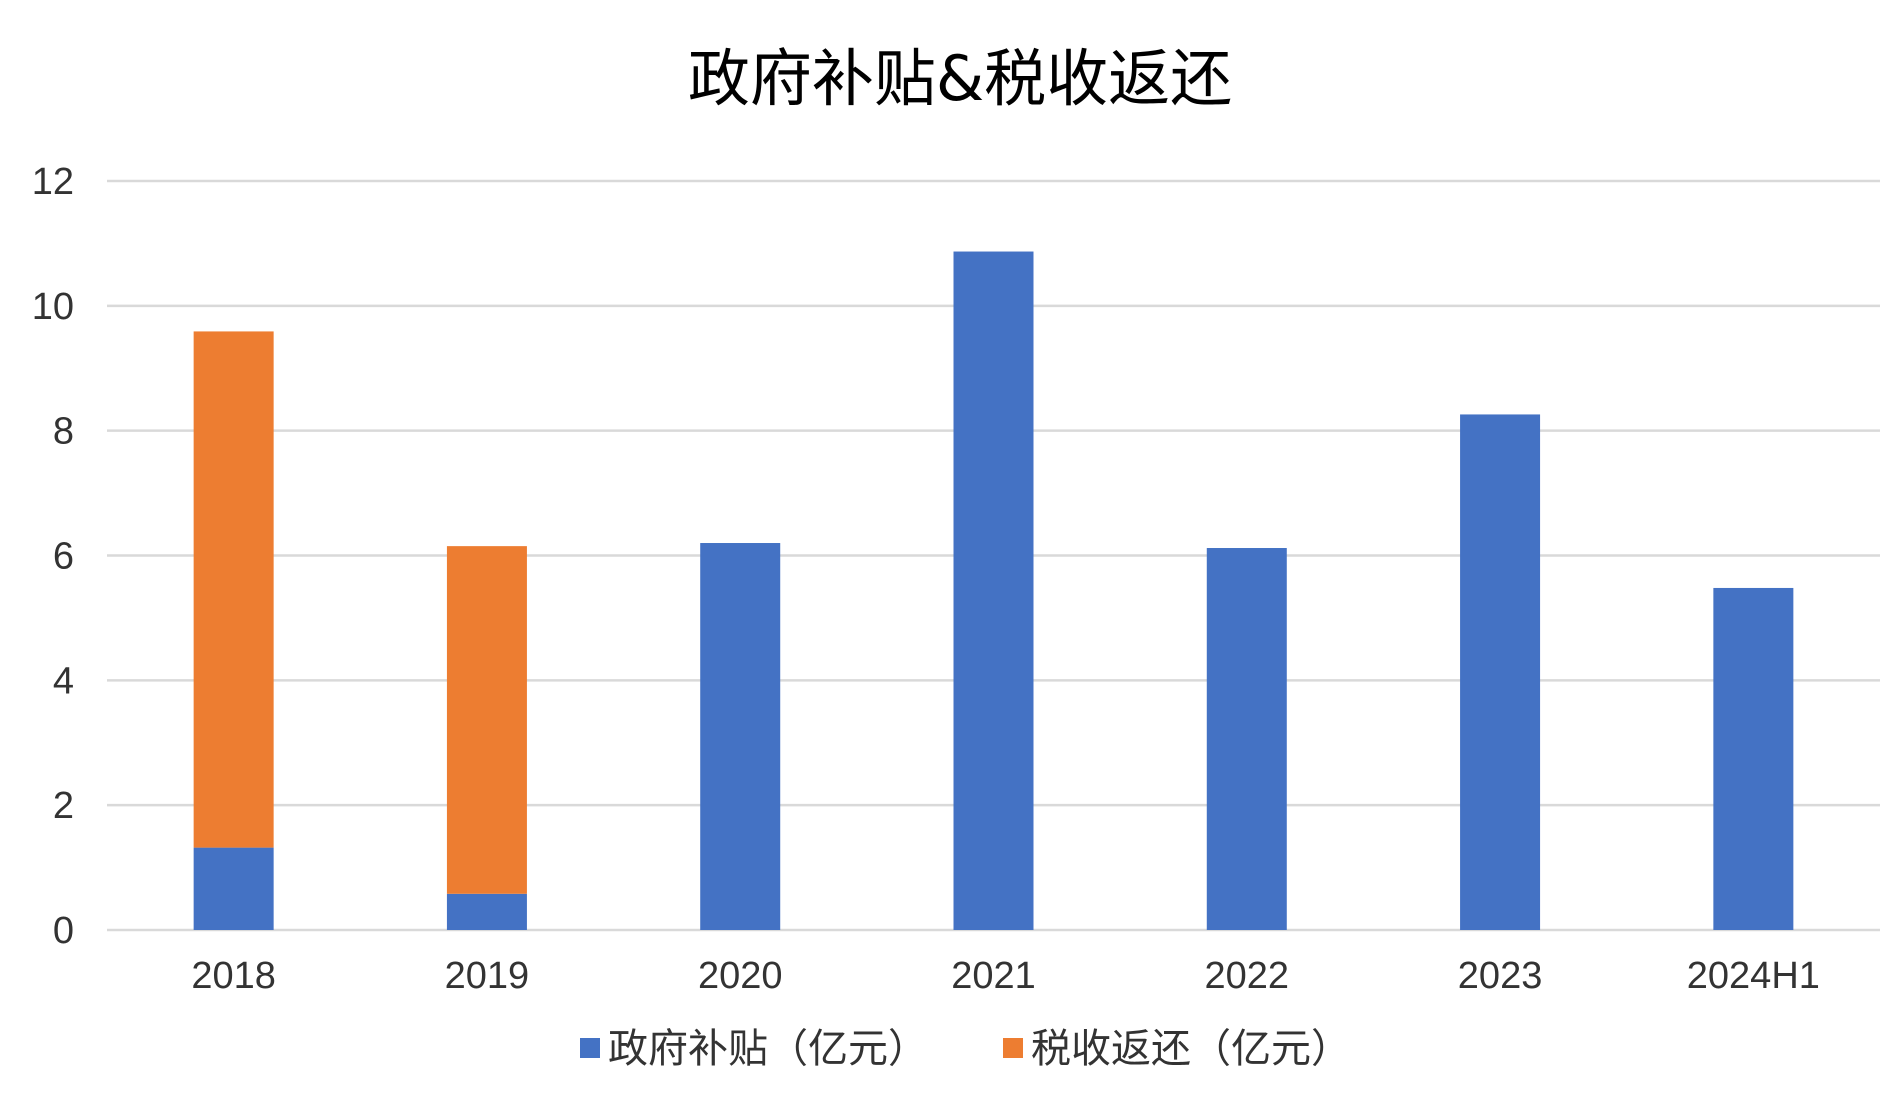 The height and width of the screenshot is (1110, 1903). I want to click on x-tick-label: 2018, so click(233, 976).